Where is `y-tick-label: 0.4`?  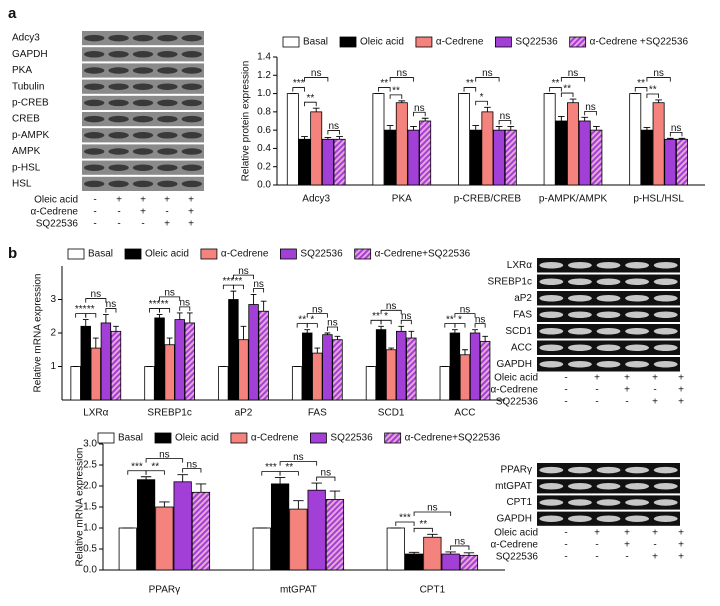 y-tick-label: 0.4 is located at coordinates (264, 148).